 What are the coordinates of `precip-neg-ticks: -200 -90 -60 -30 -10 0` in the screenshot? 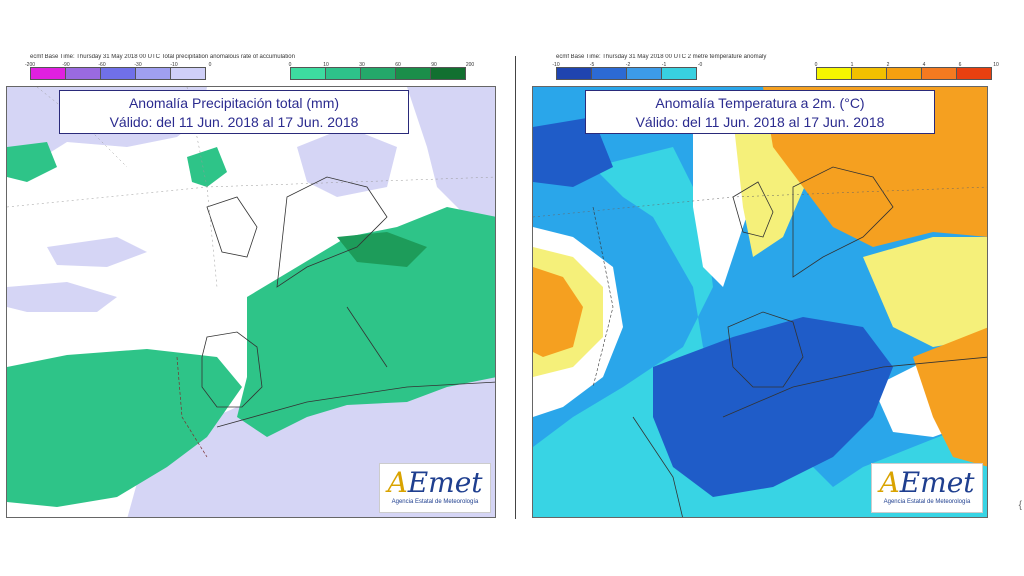 It's located at (118, 65).